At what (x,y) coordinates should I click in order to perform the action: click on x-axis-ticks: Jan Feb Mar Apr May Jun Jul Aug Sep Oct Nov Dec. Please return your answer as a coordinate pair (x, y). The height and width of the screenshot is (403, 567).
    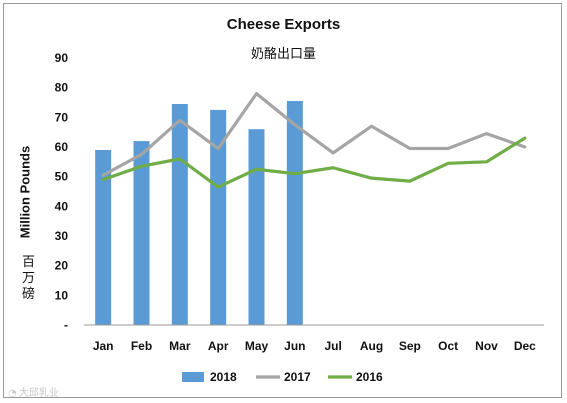
    Looking at the image, I should click on (314, 346).